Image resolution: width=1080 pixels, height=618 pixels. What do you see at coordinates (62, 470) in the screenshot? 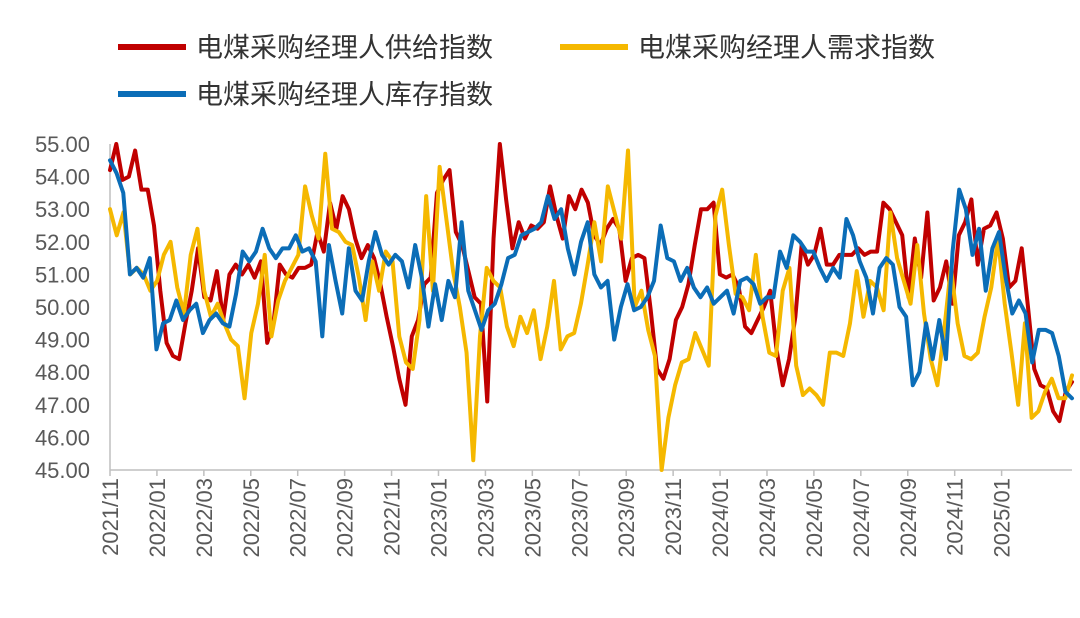
I see `y-tick-label: 45.00` at bounding box center [62, 470].